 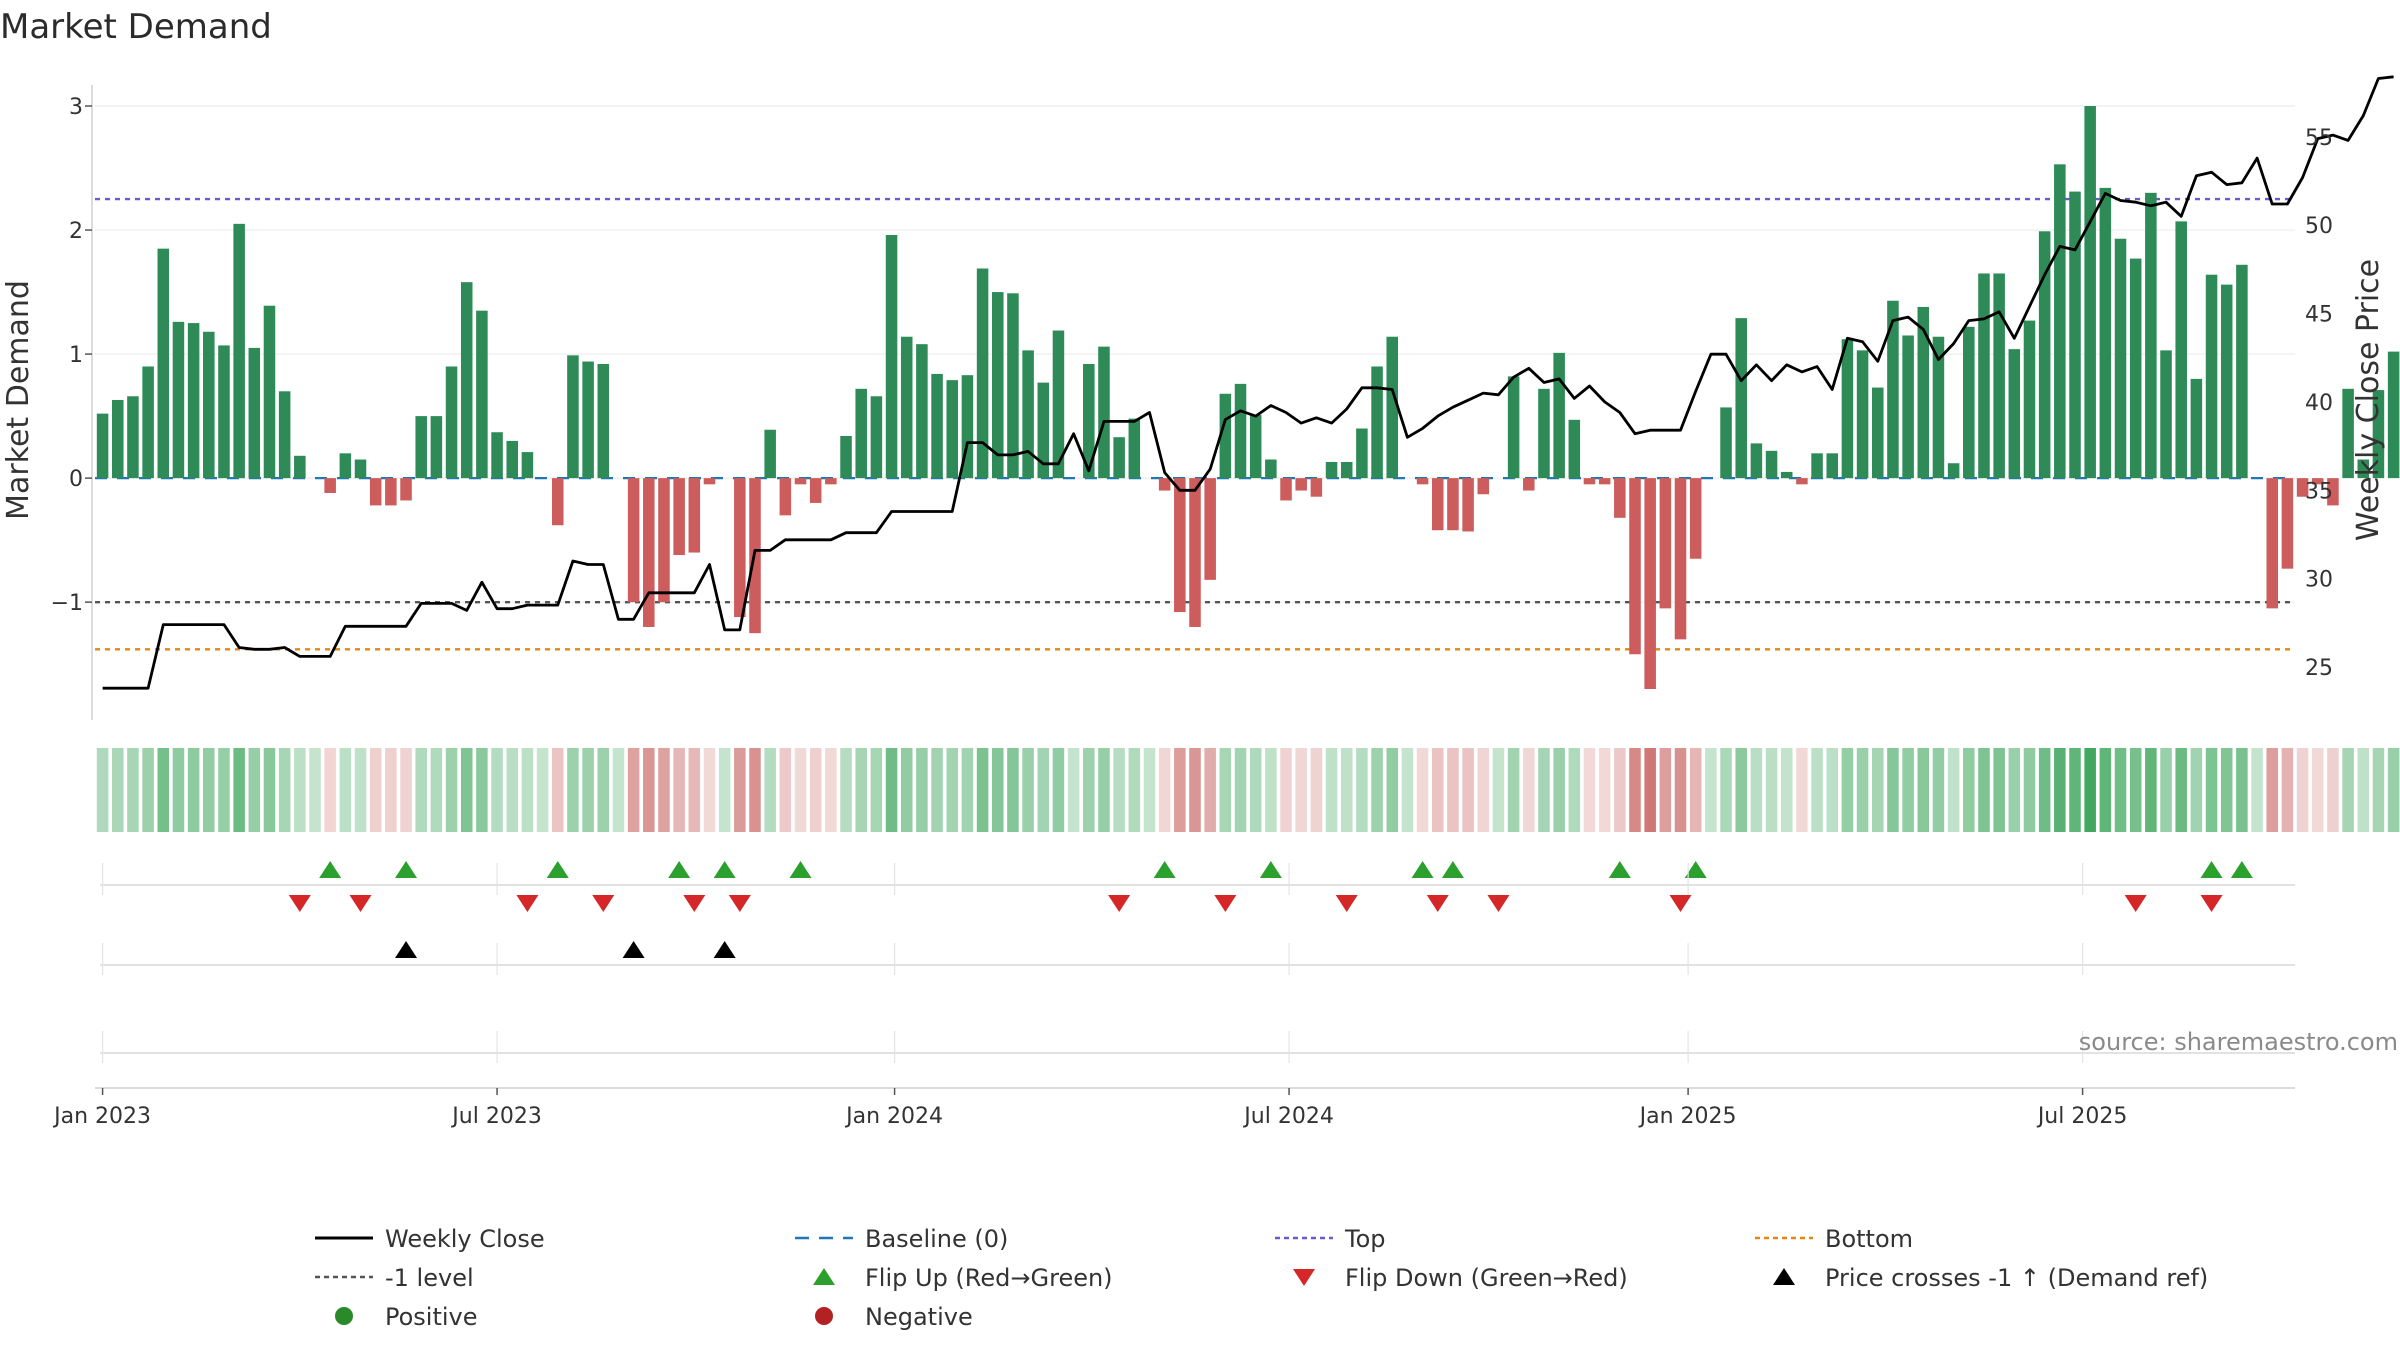 I want to click on legend-label: Price crosses -1 ↑ (Demand ref), so click(x=2016, y=1278).